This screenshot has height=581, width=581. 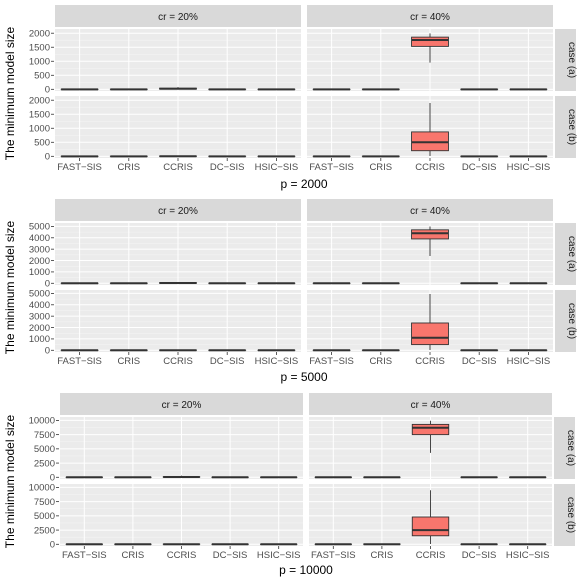 I want to click on x-axis-title: p = 5000, so click(x=303, y=377).